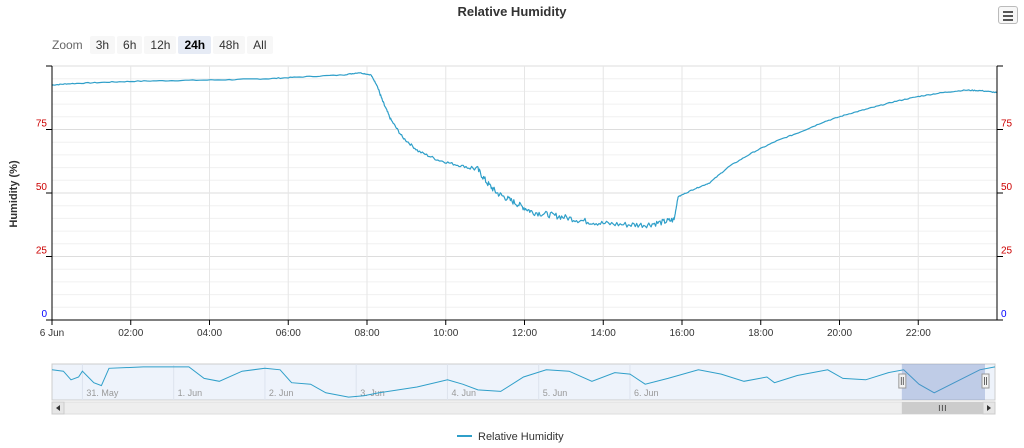  What do you see at coordinates (67, 45) in the screenshot?
I see `zoom-label: Zoom` at bounding box center [67, 45].